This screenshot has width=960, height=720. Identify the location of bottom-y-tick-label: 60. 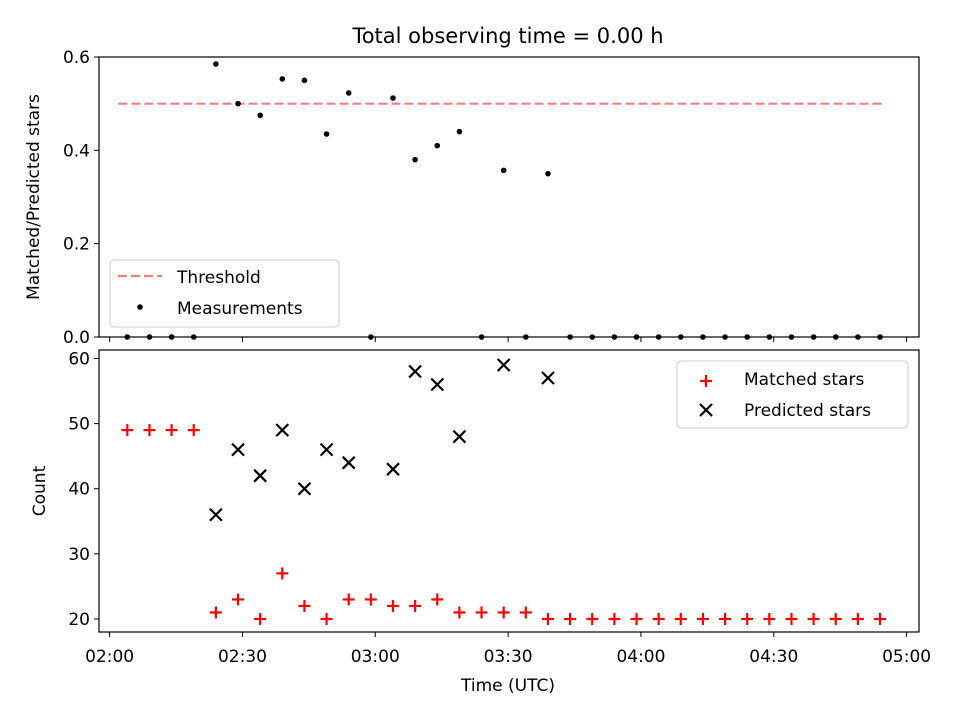
(79, 359).